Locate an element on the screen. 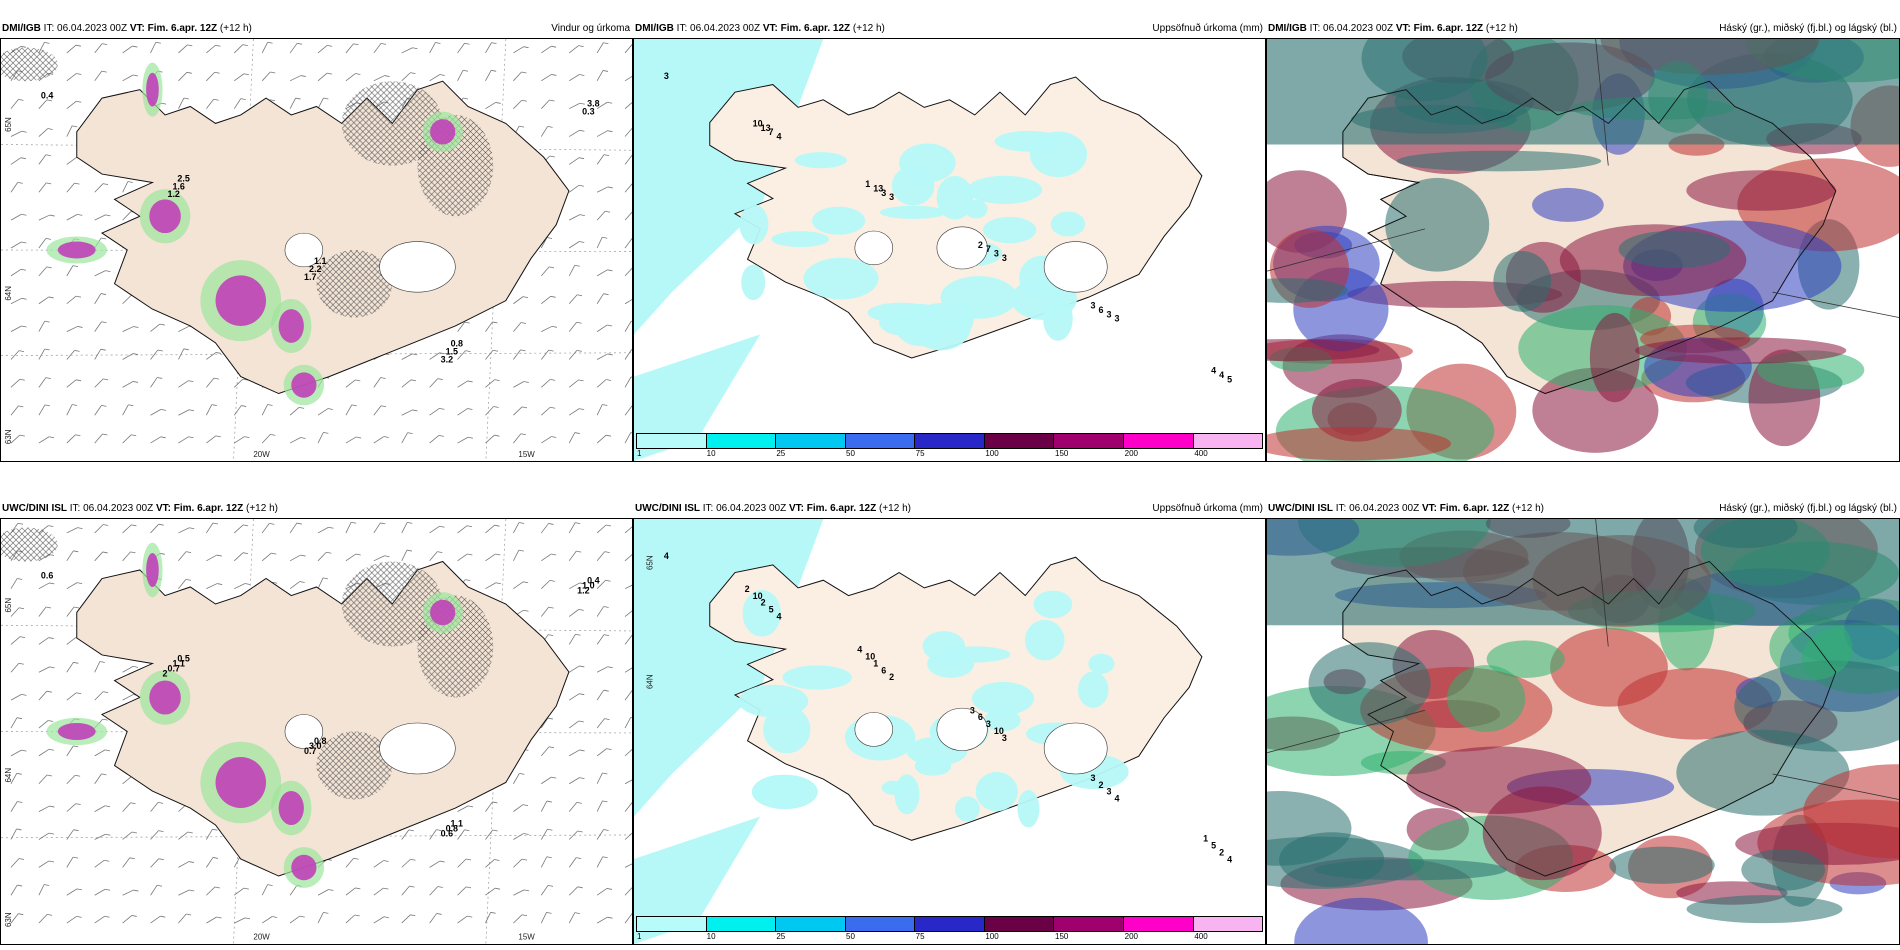 This screenshot has width=1900, height=950. map-frame is located at coordinates (1583, 731).